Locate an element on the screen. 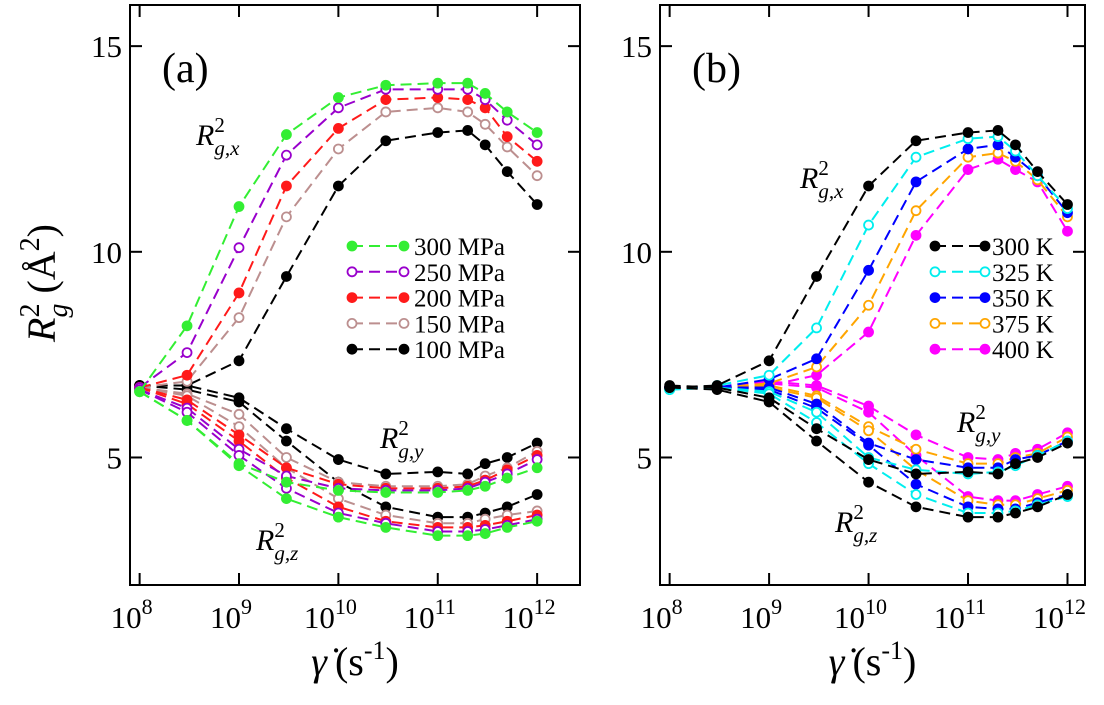 The height and width of the screenshot is (705, 1104). x-tick-label: 1011 is located at coordinates (430, 614).